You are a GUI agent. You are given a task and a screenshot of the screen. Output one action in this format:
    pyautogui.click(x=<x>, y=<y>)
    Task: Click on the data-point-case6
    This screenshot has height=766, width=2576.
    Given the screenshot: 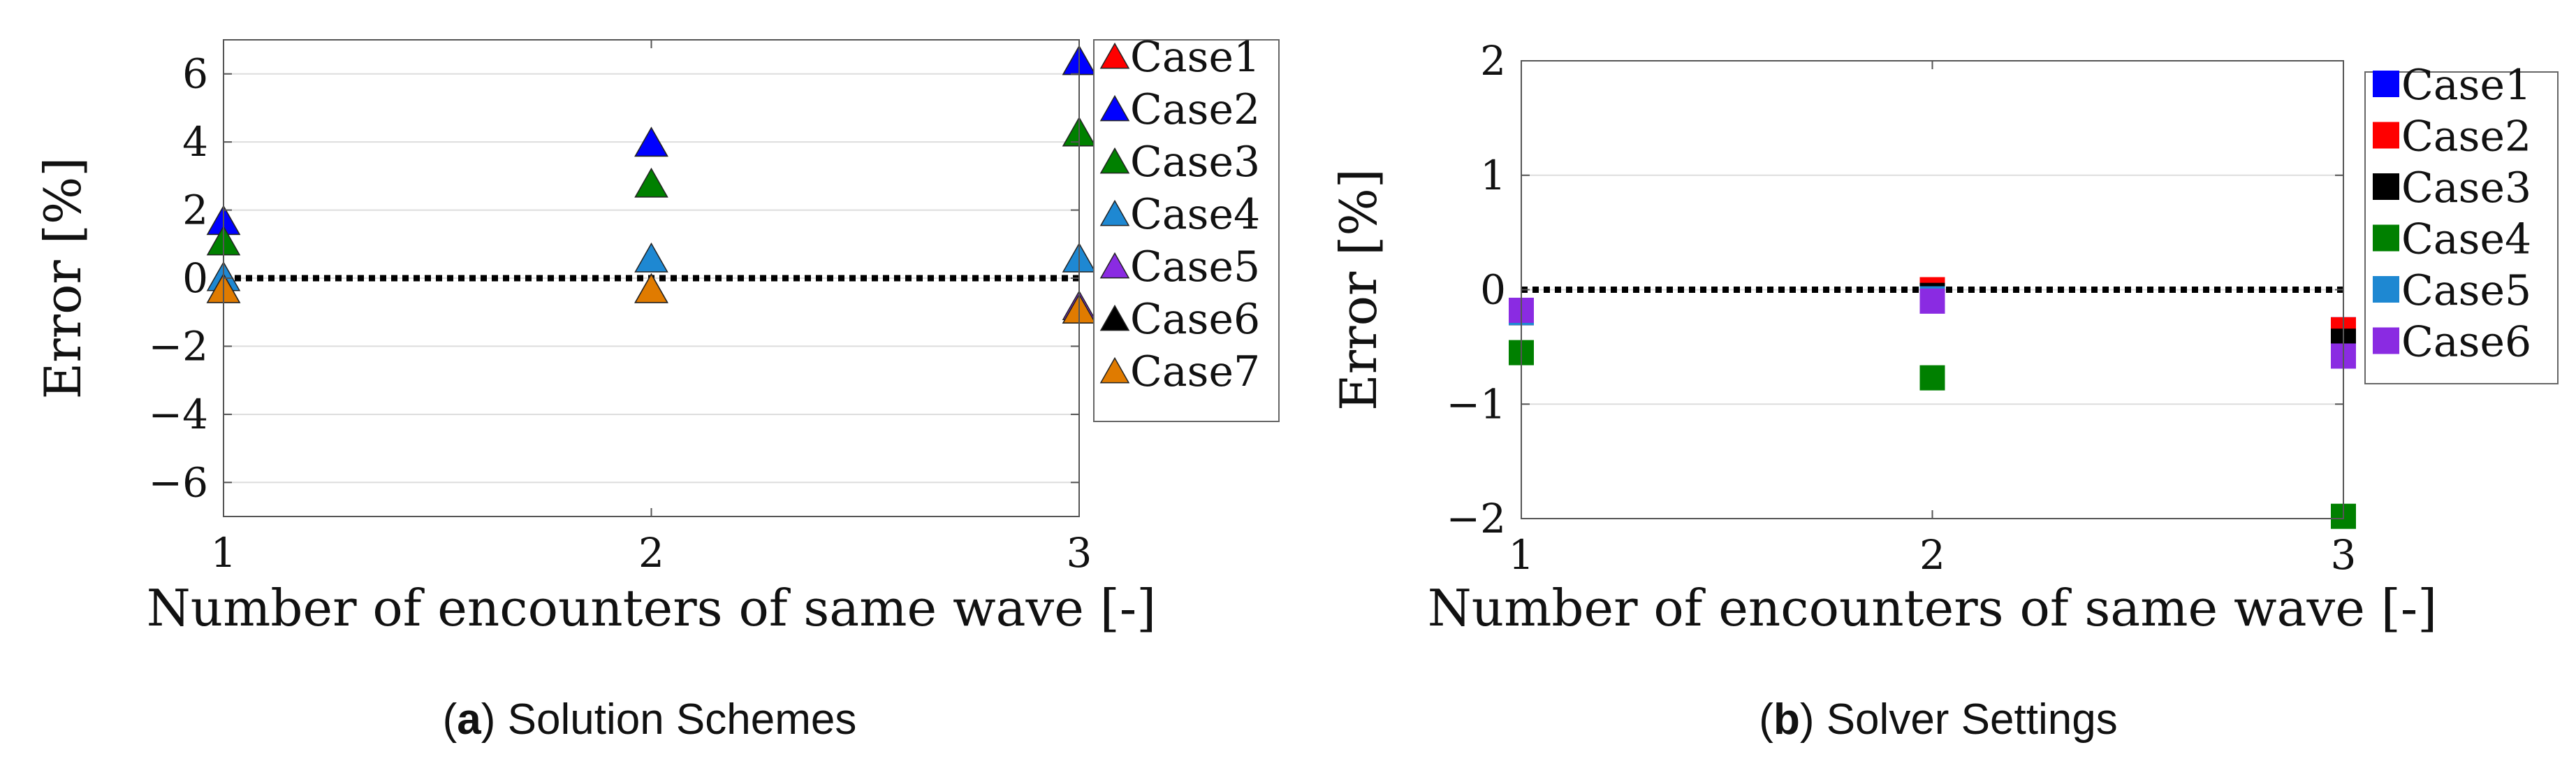 What is the action you would take?
    pyautogui.click(x=1932, y=301)
    